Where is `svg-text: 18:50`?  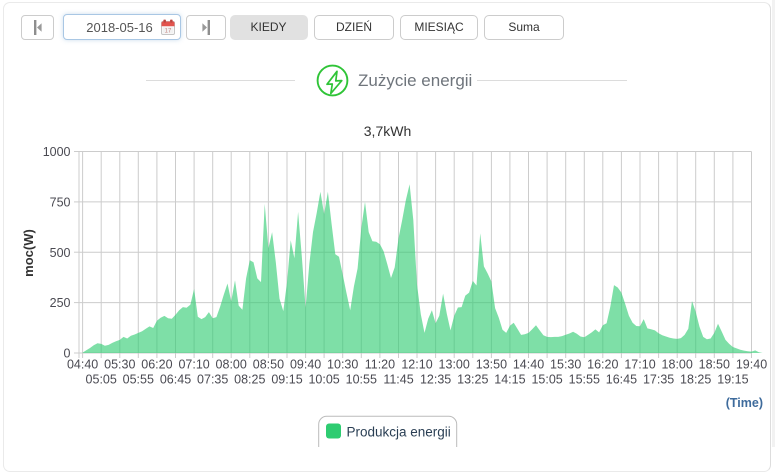
svg-text: 18:50 is located at coordinates (714, 365).